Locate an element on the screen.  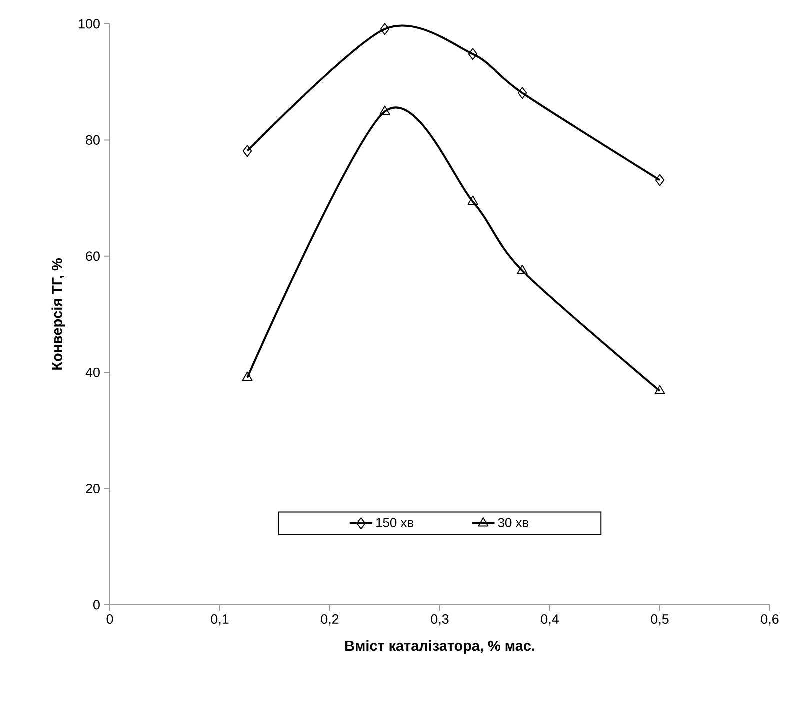
y-tick-label: 80 is located at coordinates (93, 140).